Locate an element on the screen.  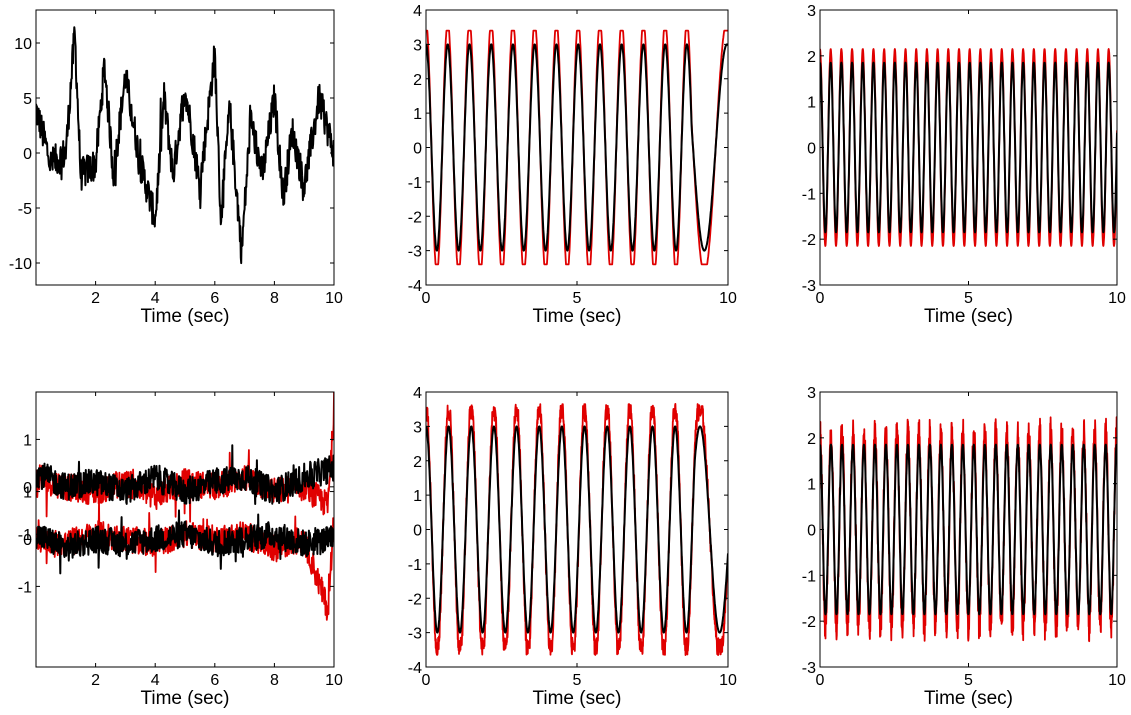
chart-bottom-right: 0 5 10 -3 -2 -1 0 1 2 3 Time (sec) is located at coordinates (964, 547).